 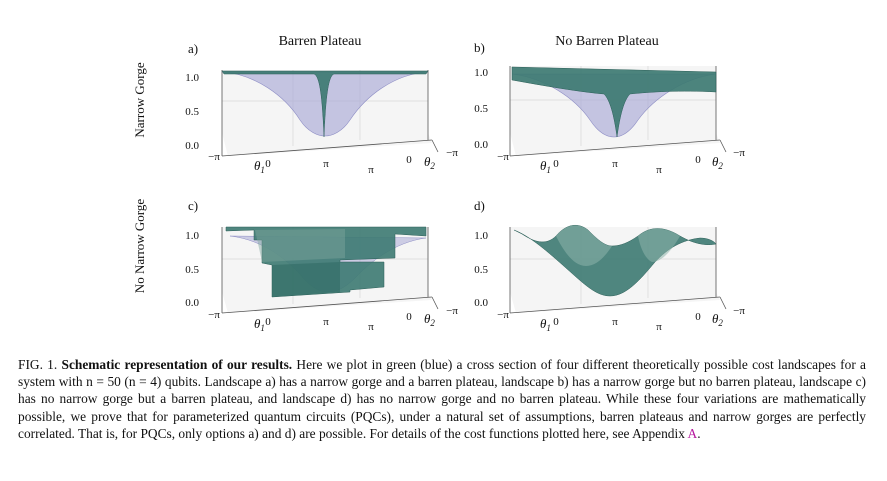 I want to click on row-title-no-narrow-gorge: No Narrow Gorge, so click(x=139, y=246).